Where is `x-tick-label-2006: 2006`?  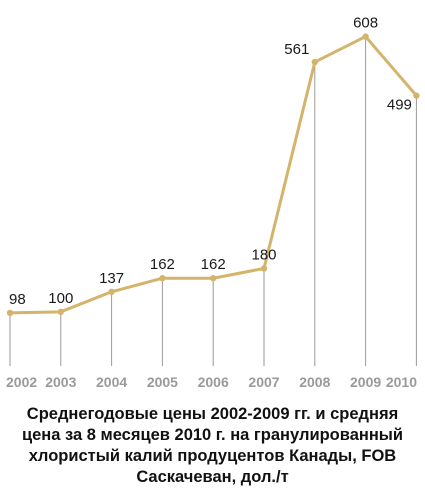 x-tick-label-2006: 2006 is located at coordinates (213, 382).